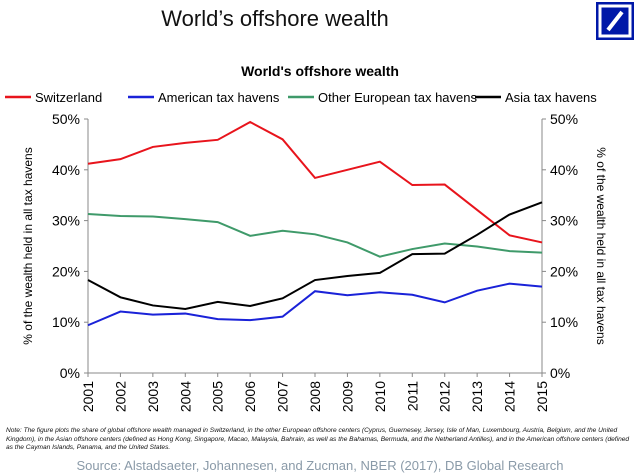 The height and width of the screenshot is (475, 640). I want to click on x-tick-label: 2013, so click(477, 396).